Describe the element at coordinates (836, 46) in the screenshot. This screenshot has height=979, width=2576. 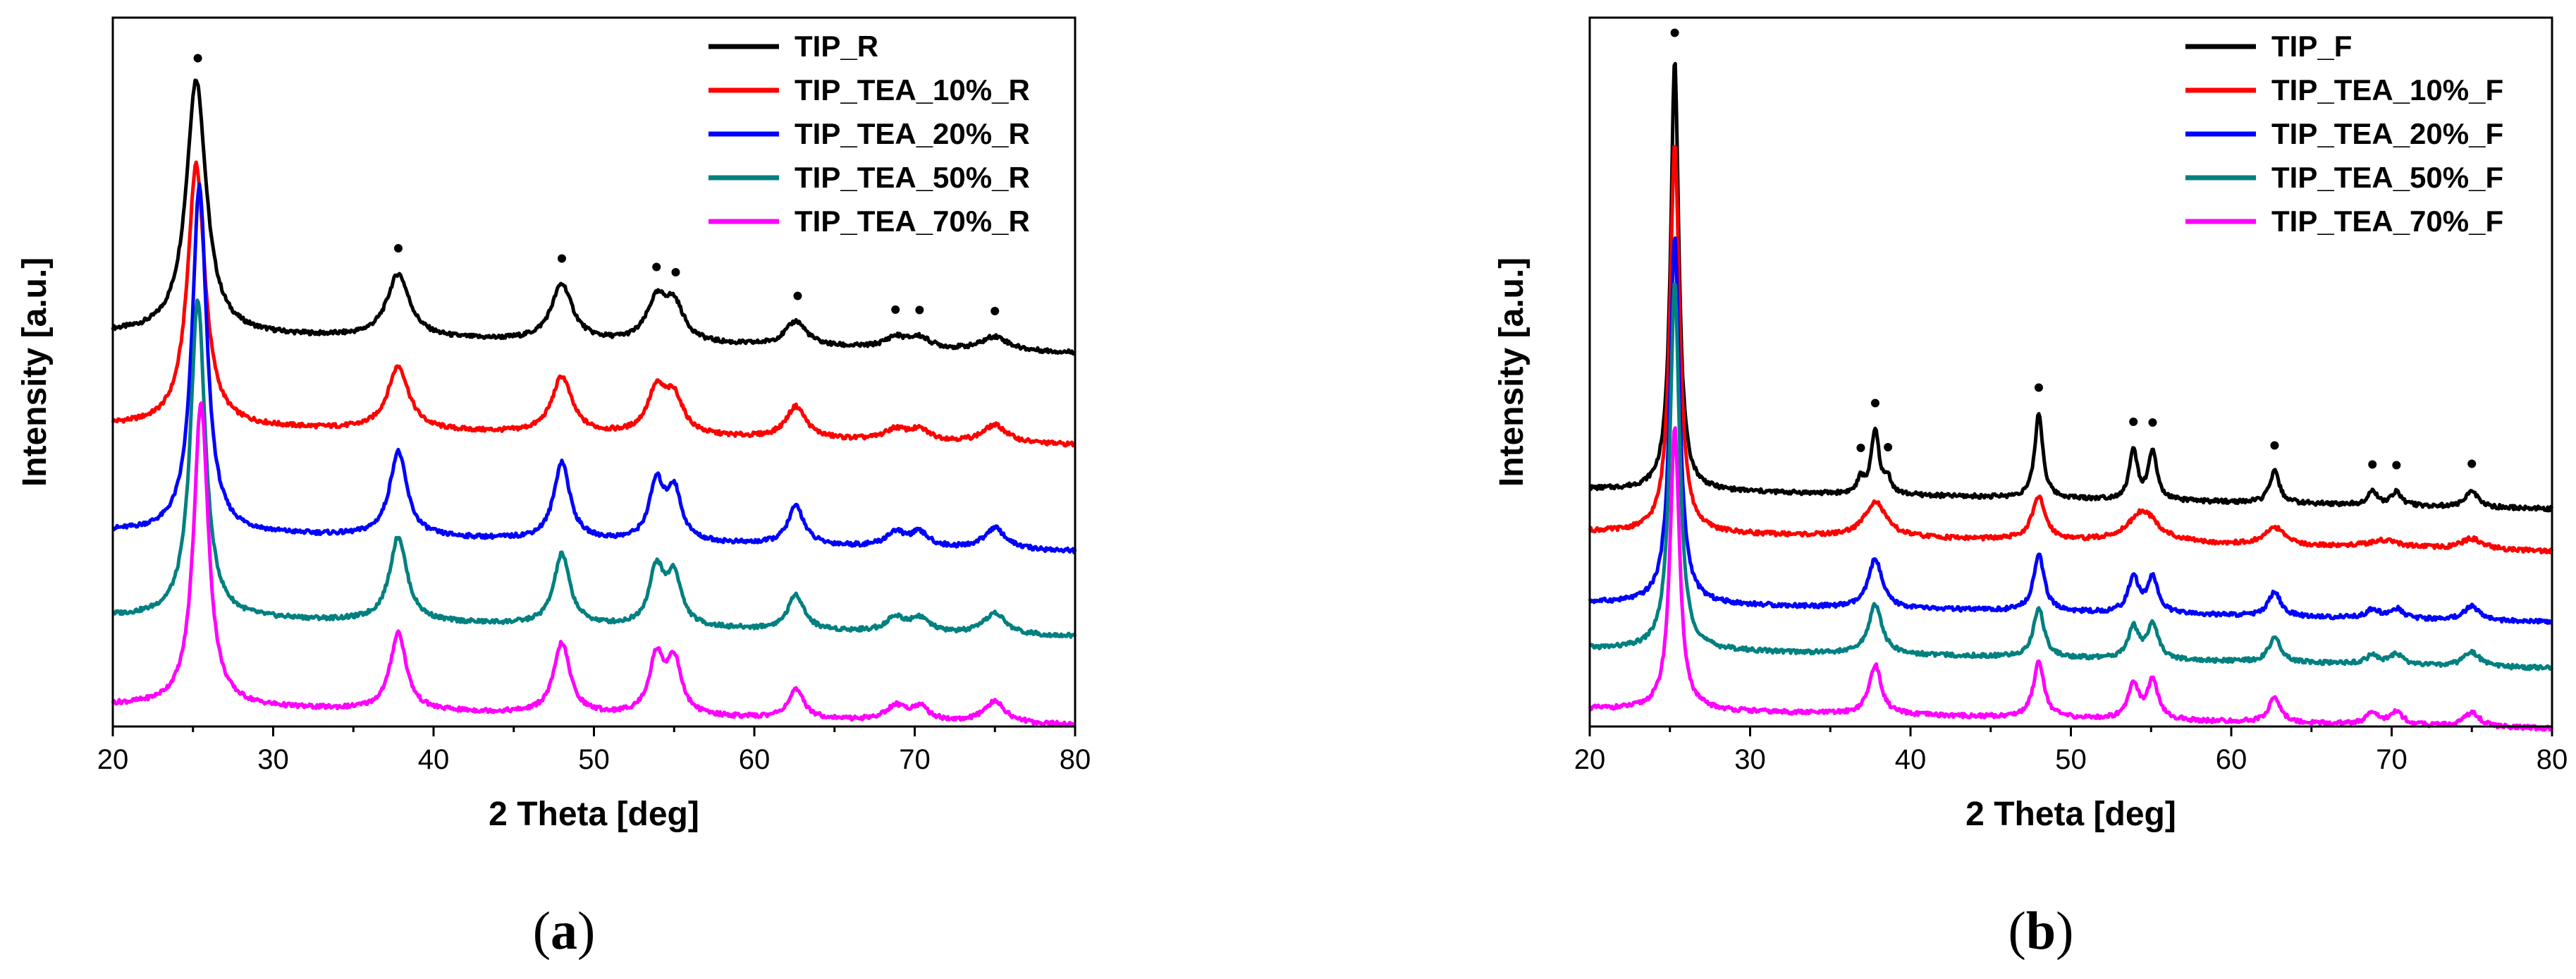
I see `legend-label: TIP_R` at that location.